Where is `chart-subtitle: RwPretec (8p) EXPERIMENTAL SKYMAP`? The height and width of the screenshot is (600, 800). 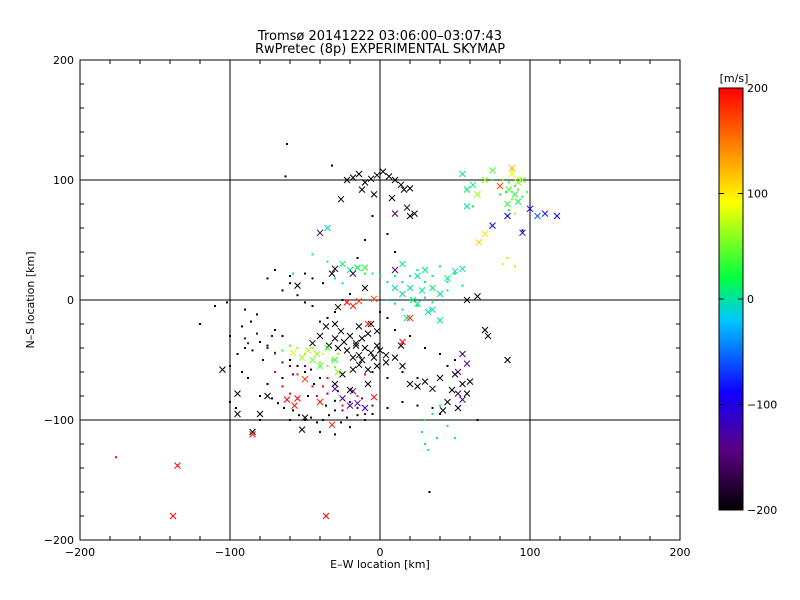
chart-subtitle: RwPretec (8p) EXPERIMENTAL SKYMAP is located at coordinates (380, 49).